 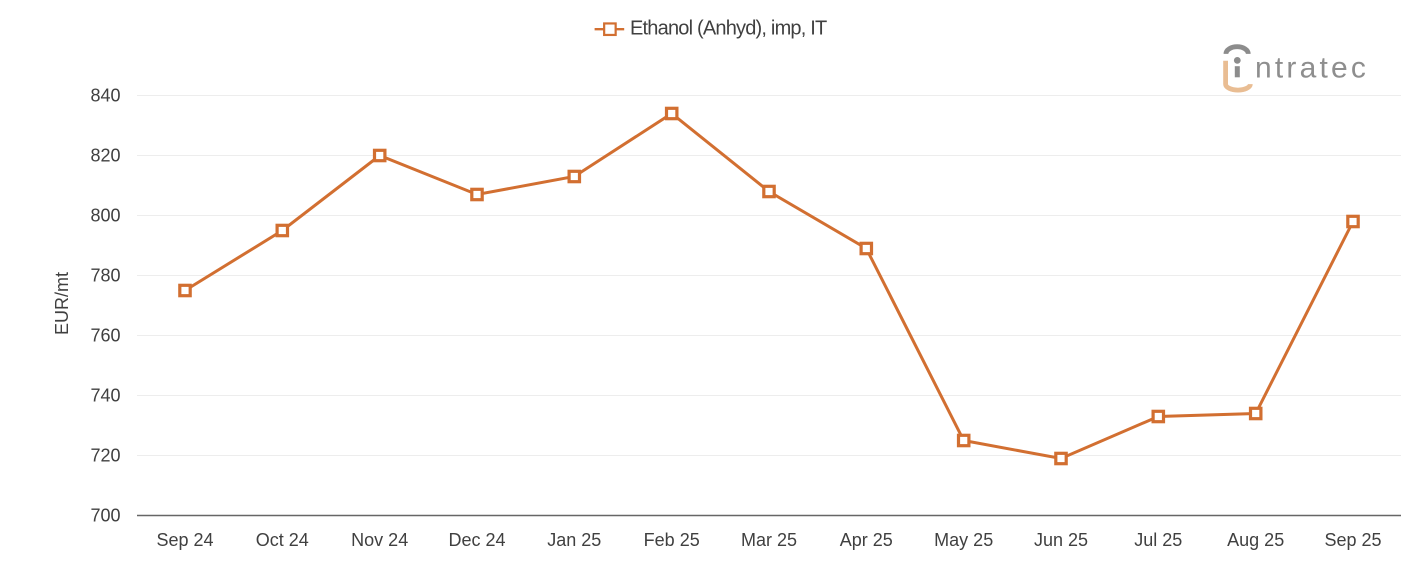 I want to click on svg-text: Sep 24, so click(x=184, y=540).